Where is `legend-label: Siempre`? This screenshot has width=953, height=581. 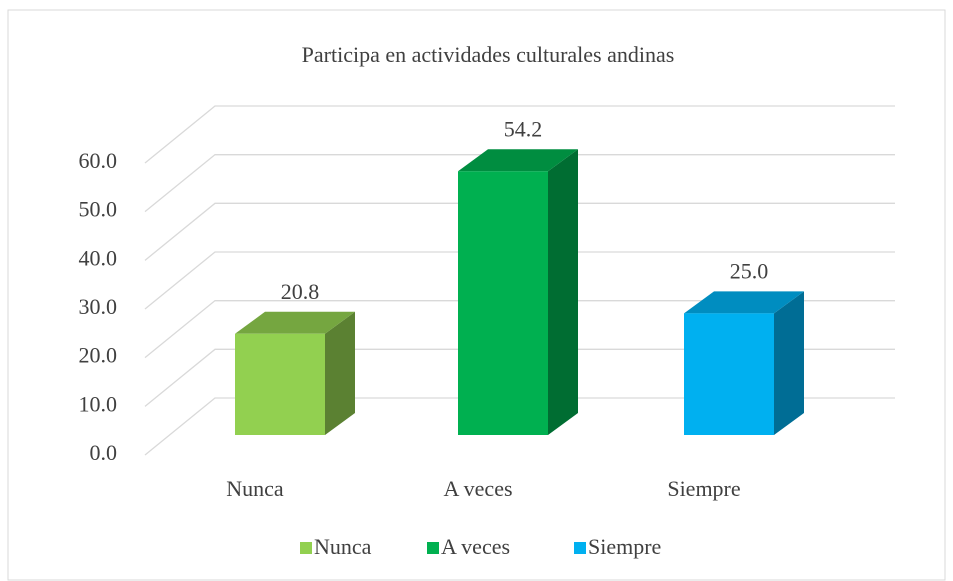 legend-label: Siempre is located at coordinates (624, 546).